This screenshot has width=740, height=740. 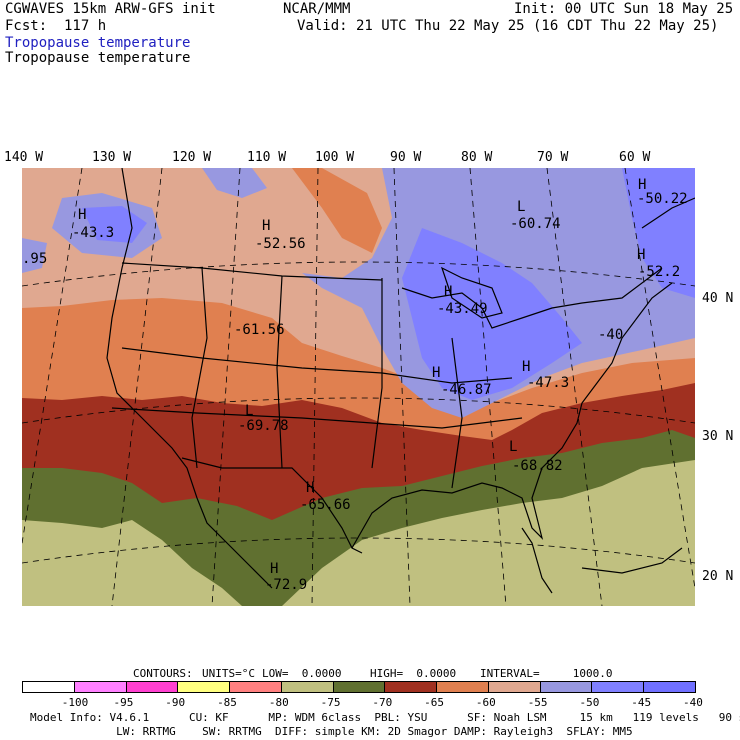 I want to click on colorbar-label: -45, so click(x=641, y=702).